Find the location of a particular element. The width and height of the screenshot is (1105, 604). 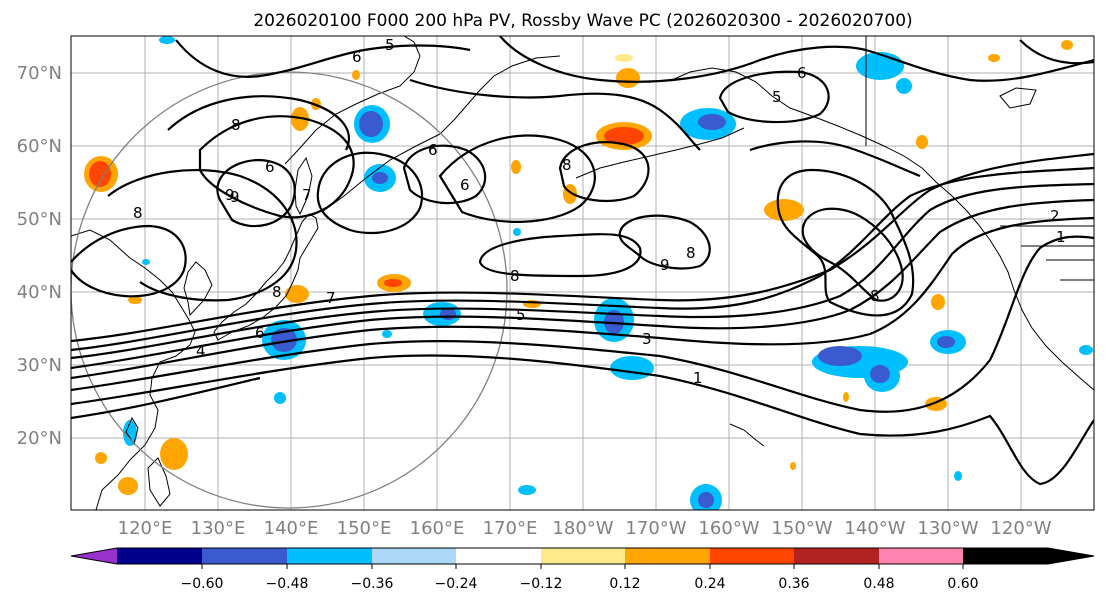

lon-label: 140°E is located at coordinates (291, 528).